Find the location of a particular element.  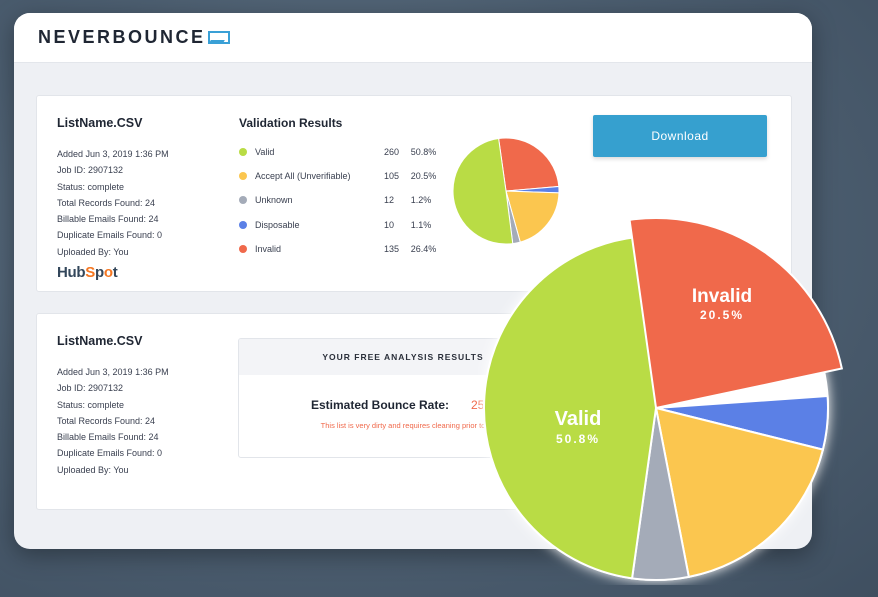

logo-text: NEVERBOUNCE is located at coordinates (122, 37).